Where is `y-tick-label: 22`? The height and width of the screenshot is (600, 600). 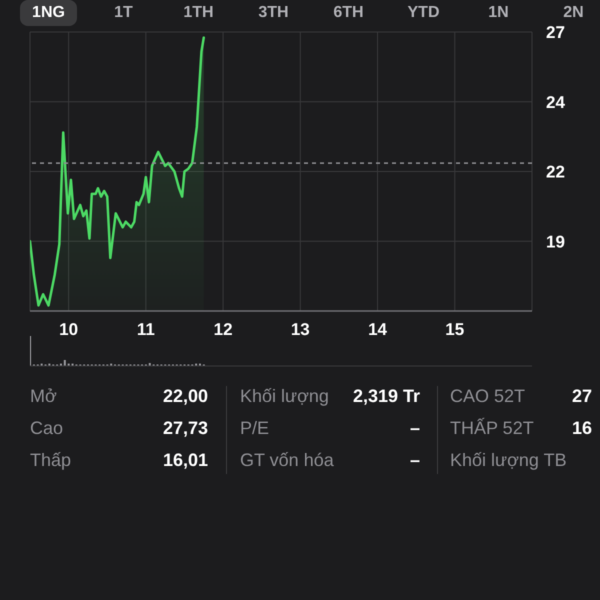 y-tick-label: 22 is located at coordinates (555, 172).